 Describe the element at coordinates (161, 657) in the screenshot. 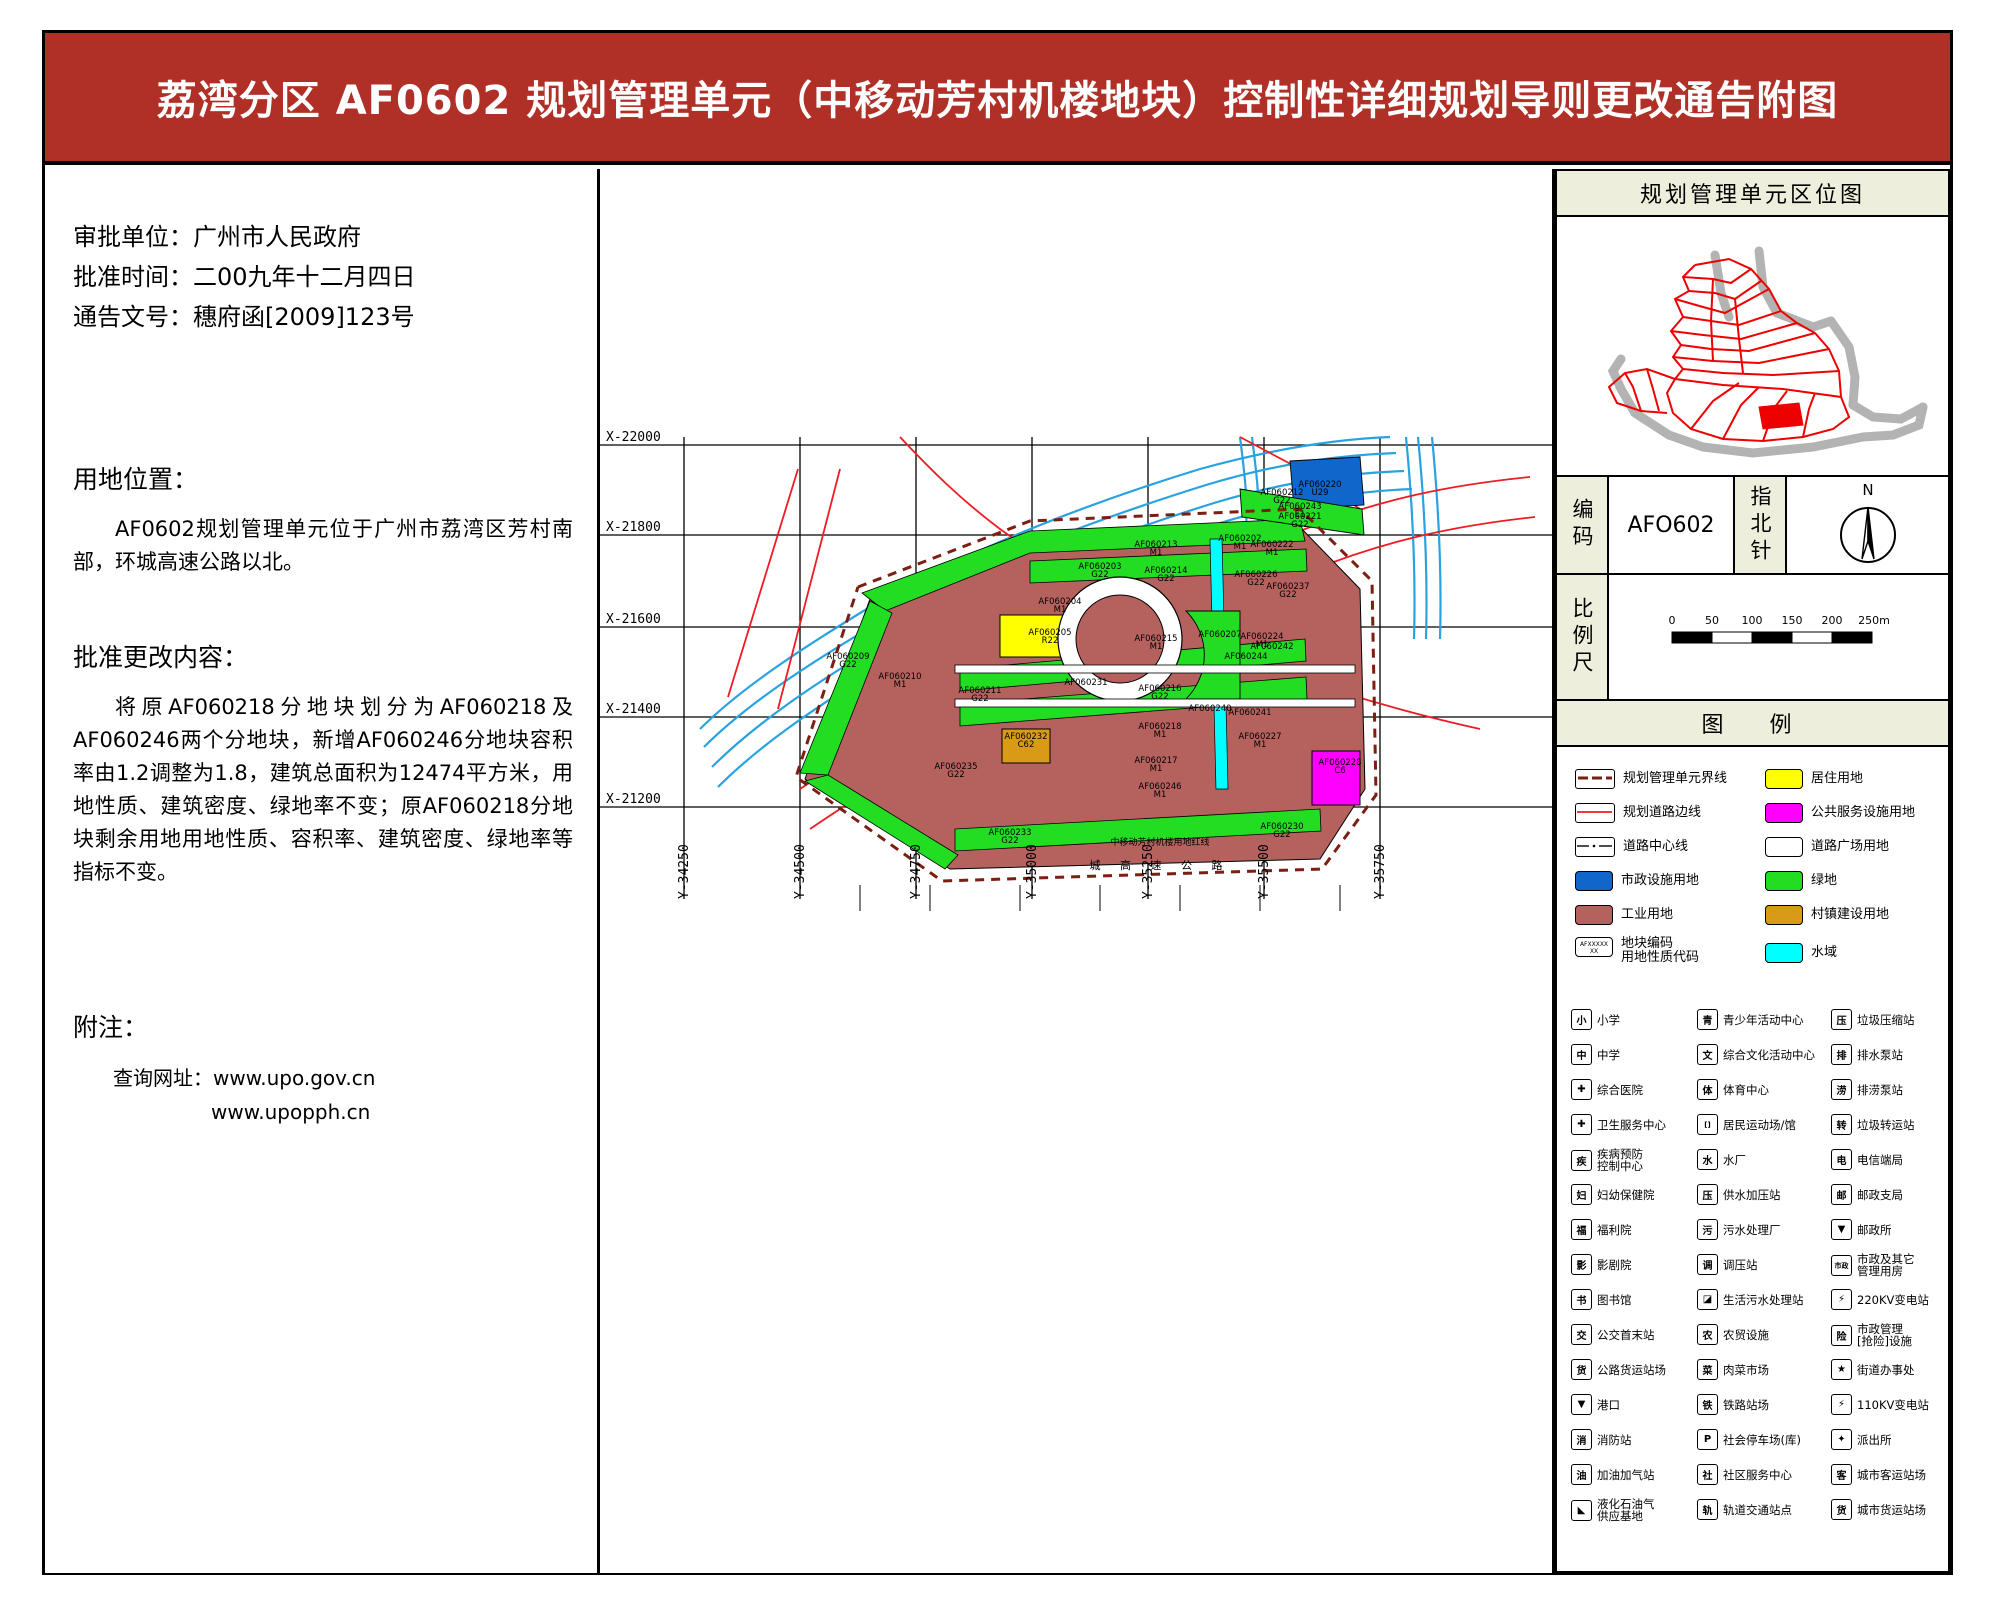

I see `change-heading: 批准更改内容：` at that location.